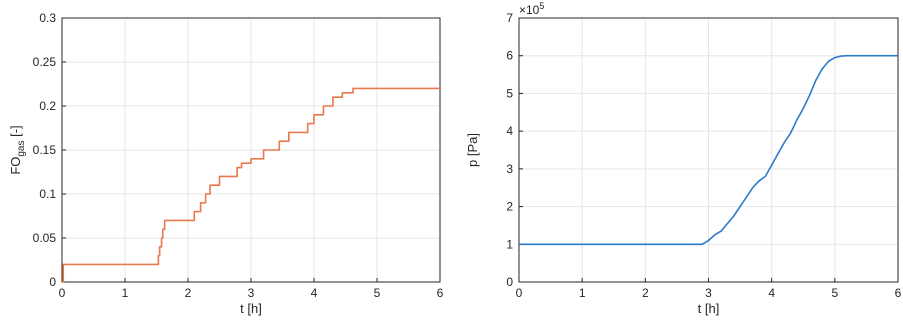 The image size is (903, 325). Describe the element at coordinates (45, 150) in the screenshot. I see `y-tick-label: 0.15` at that location.